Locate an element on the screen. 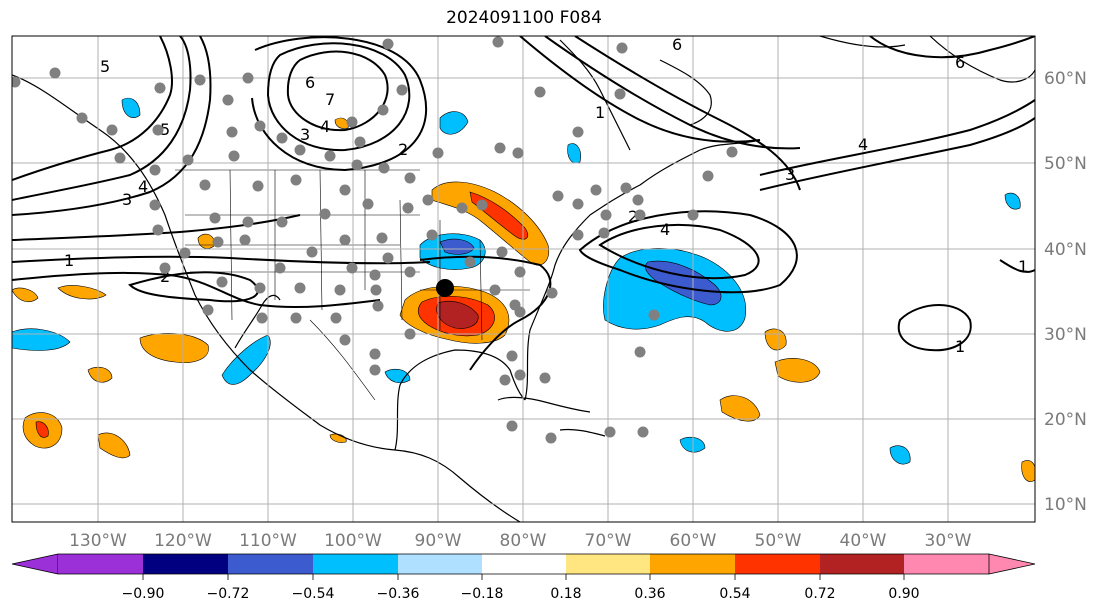  colorbar-tick: 0.54 is located at coordinates (734, 594).